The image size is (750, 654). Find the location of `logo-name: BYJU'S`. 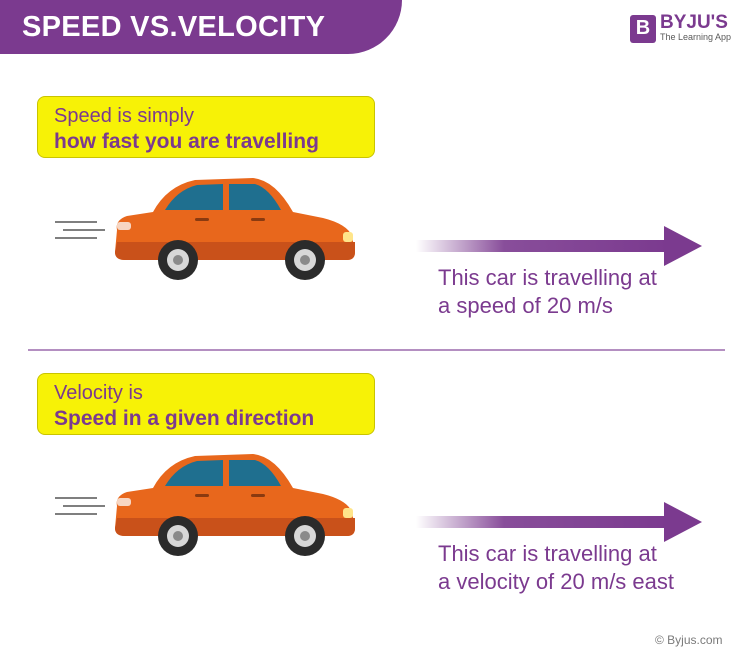

logo-name: BYJU'S is located at coordinates (694, 22).